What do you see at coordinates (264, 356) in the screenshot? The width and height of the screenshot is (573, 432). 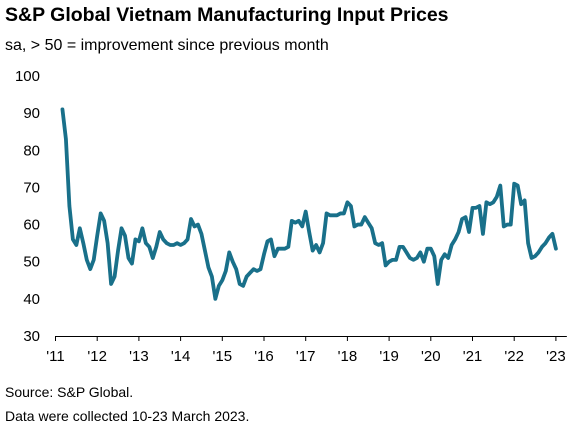 I see `x-tick-label: '16` at bounding box center [264, 356].